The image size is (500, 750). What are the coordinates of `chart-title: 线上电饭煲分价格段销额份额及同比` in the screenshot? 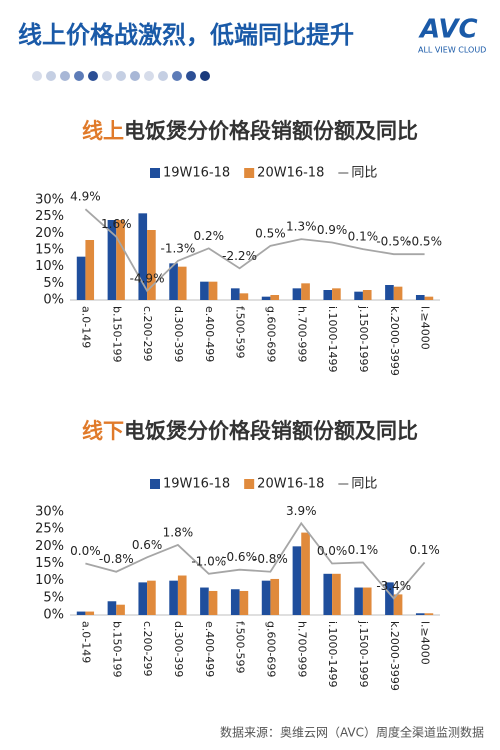 It's located at (250, 131).